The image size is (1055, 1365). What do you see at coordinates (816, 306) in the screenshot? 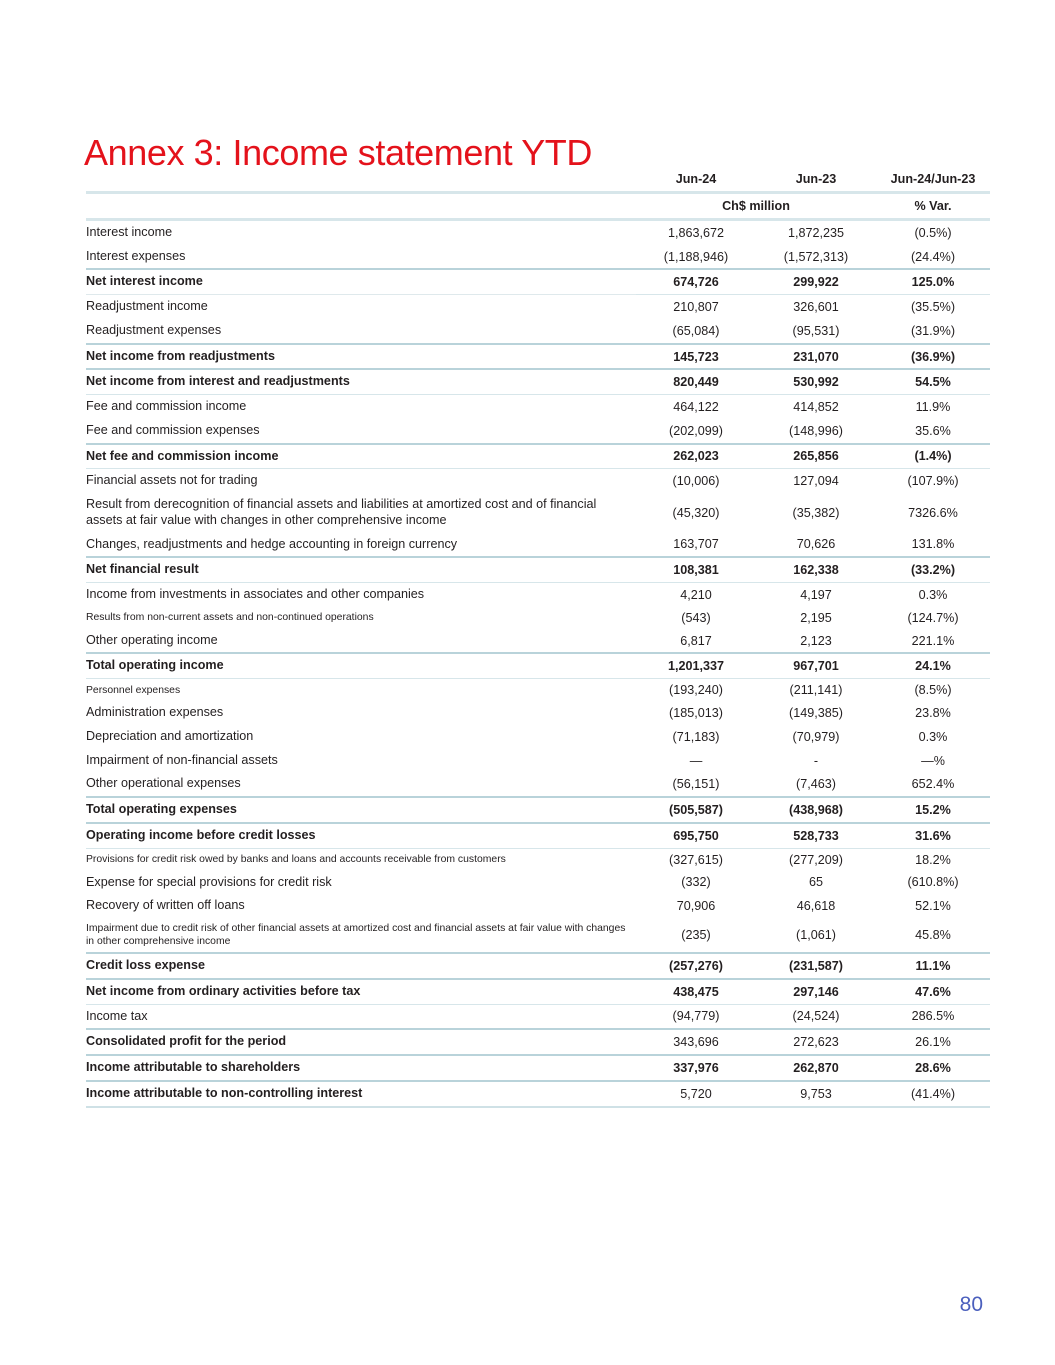
I see `row-value-2: 326,601` at bounding box center [816, 306].